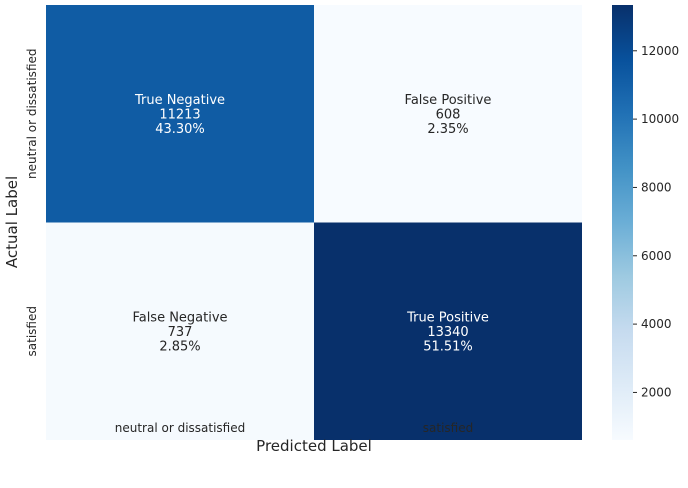 The height and width of the screenshot is (488, 688). I want to click on cell-percent-label: 2.85%, so click(179, 346).